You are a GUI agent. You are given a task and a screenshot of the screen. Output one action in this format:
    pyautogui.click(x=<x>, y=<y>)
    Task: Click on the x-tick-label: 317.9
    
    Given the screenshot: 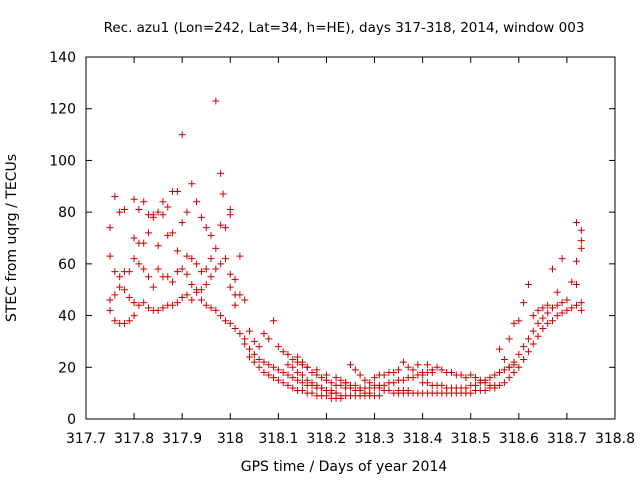 What is the action you would take?
    pyautogui.click(x=182, y=439)
    